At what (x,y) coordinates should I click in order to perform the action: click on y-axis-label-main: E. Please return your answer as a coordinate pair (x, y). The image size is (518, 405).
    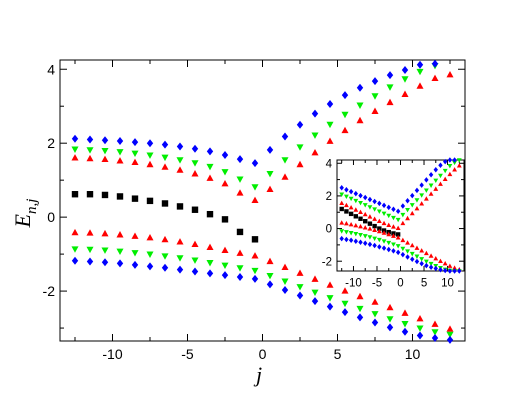
    Looking at the image, I should click on (22, 220).